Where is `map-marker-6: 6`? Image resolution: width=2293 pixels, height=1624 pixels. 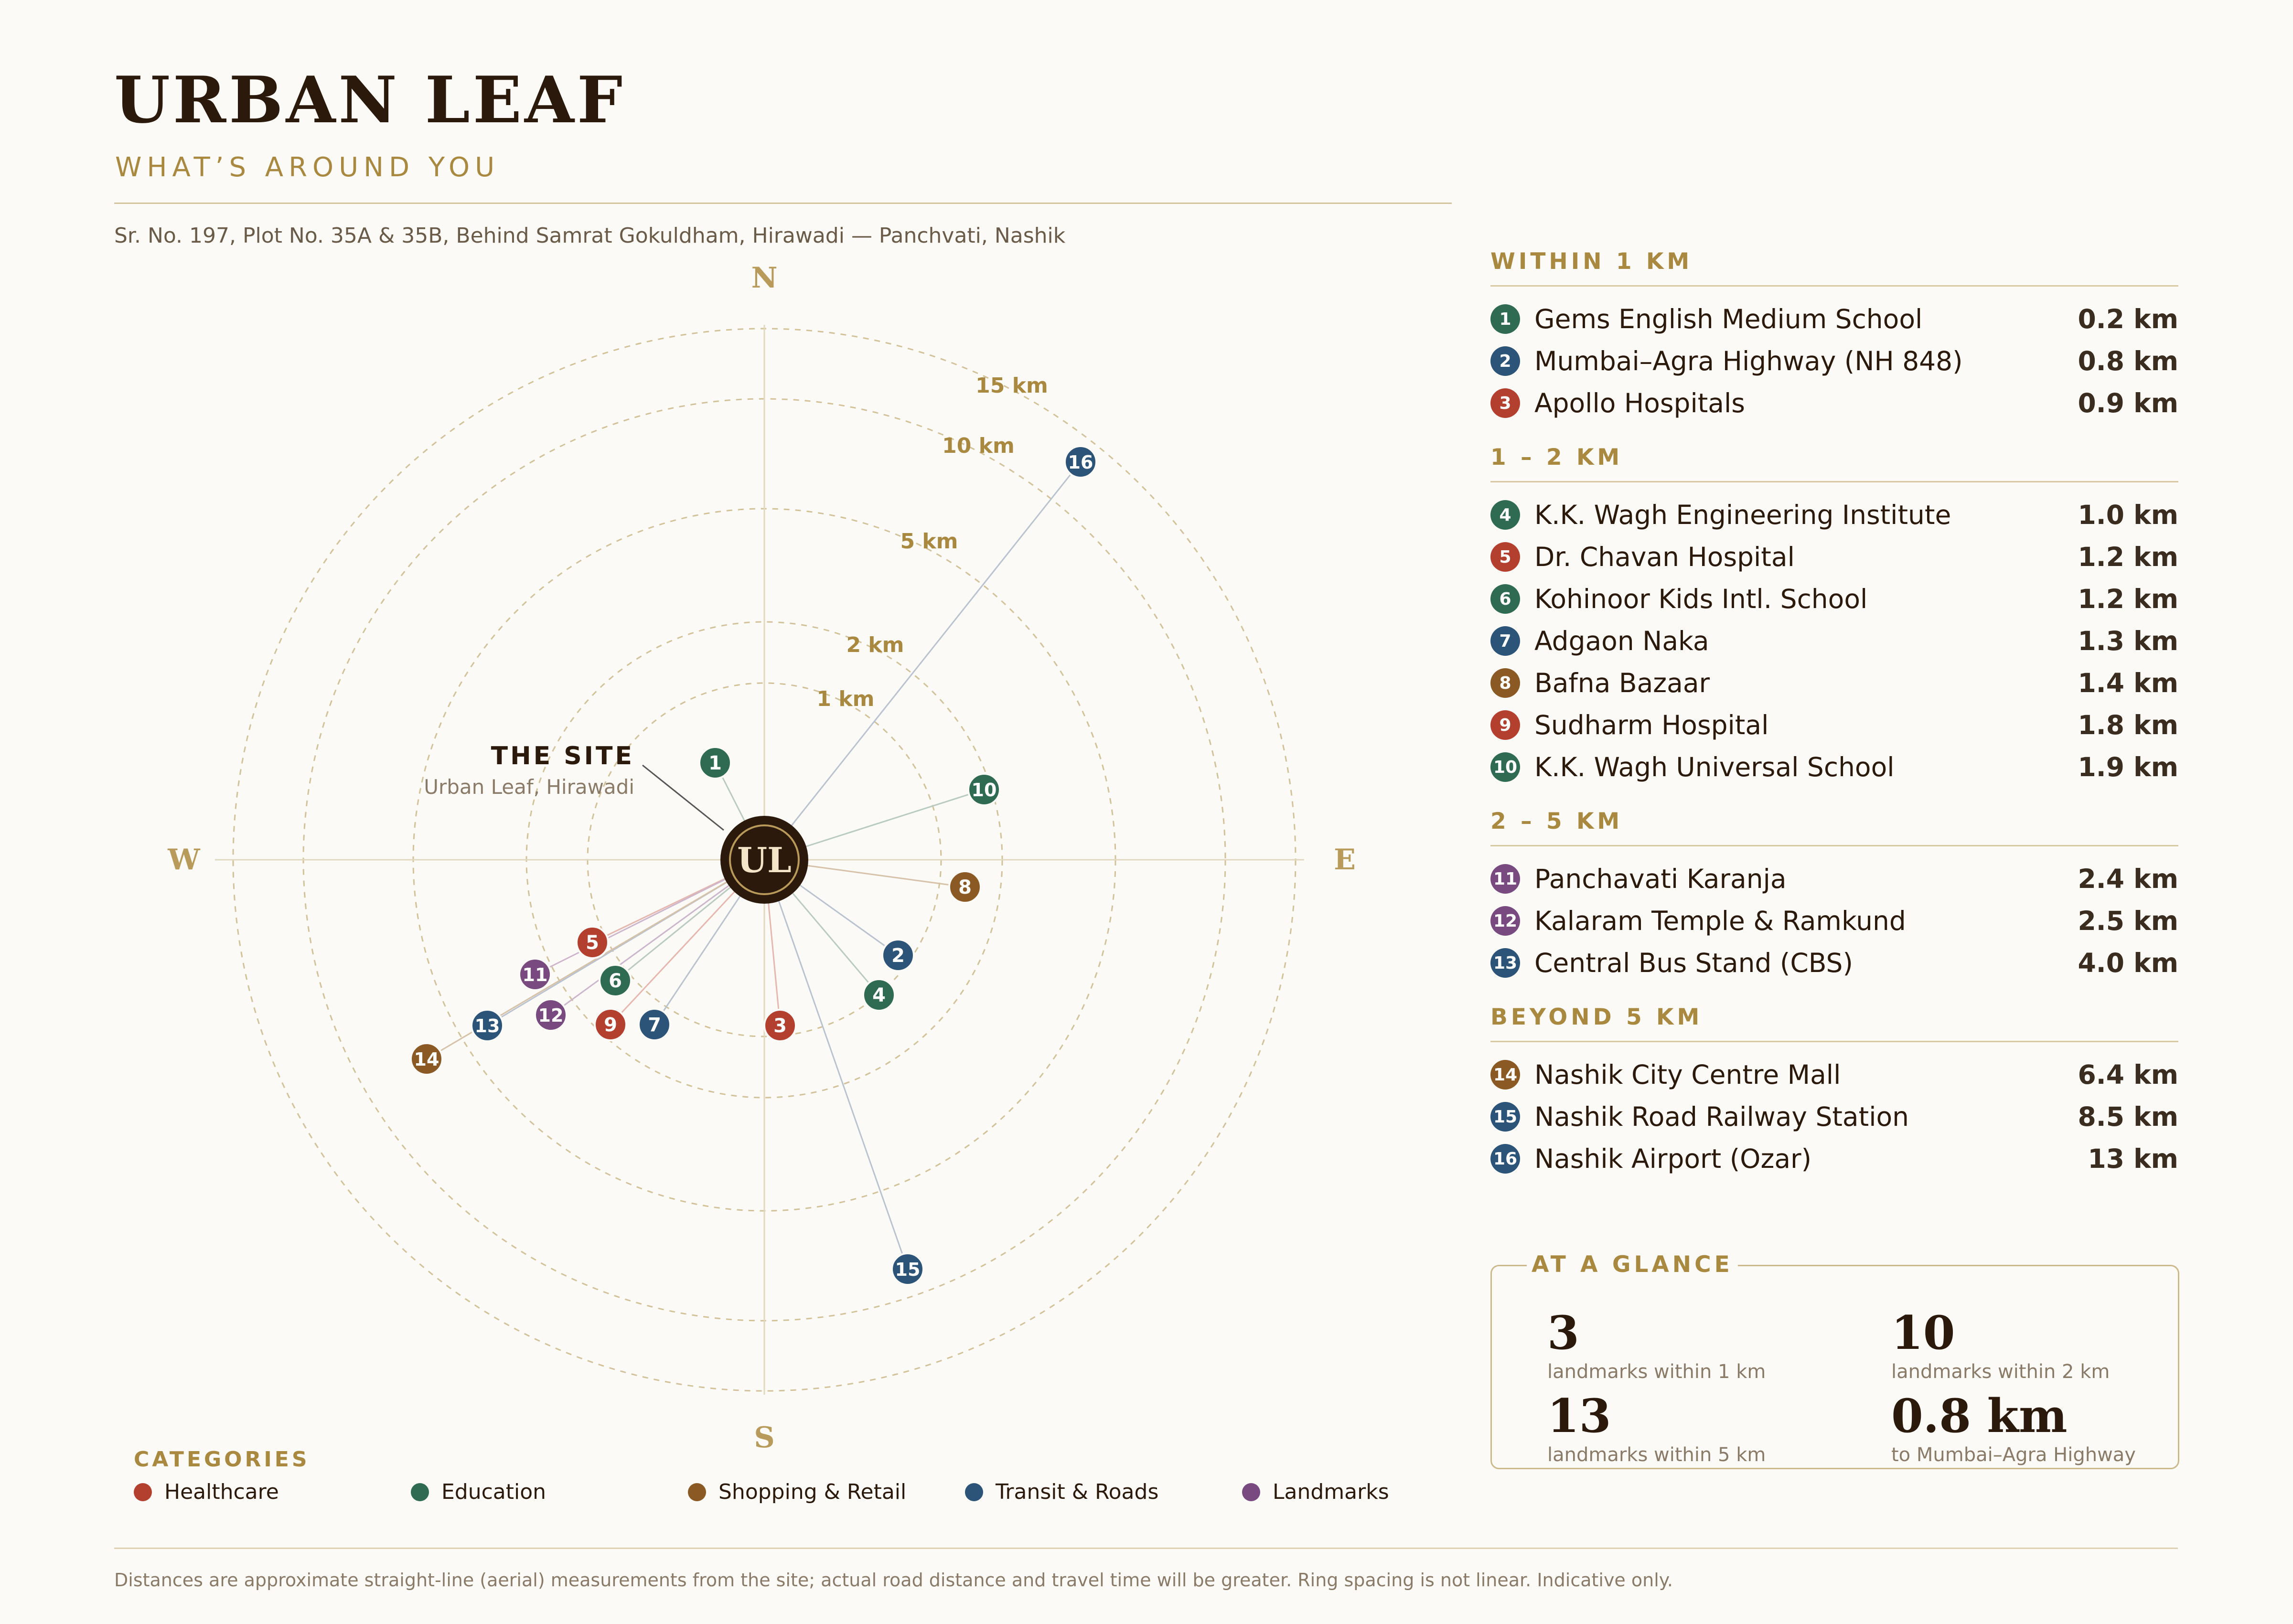
map-marker-6: 6 is located at coordinates (615, 981).